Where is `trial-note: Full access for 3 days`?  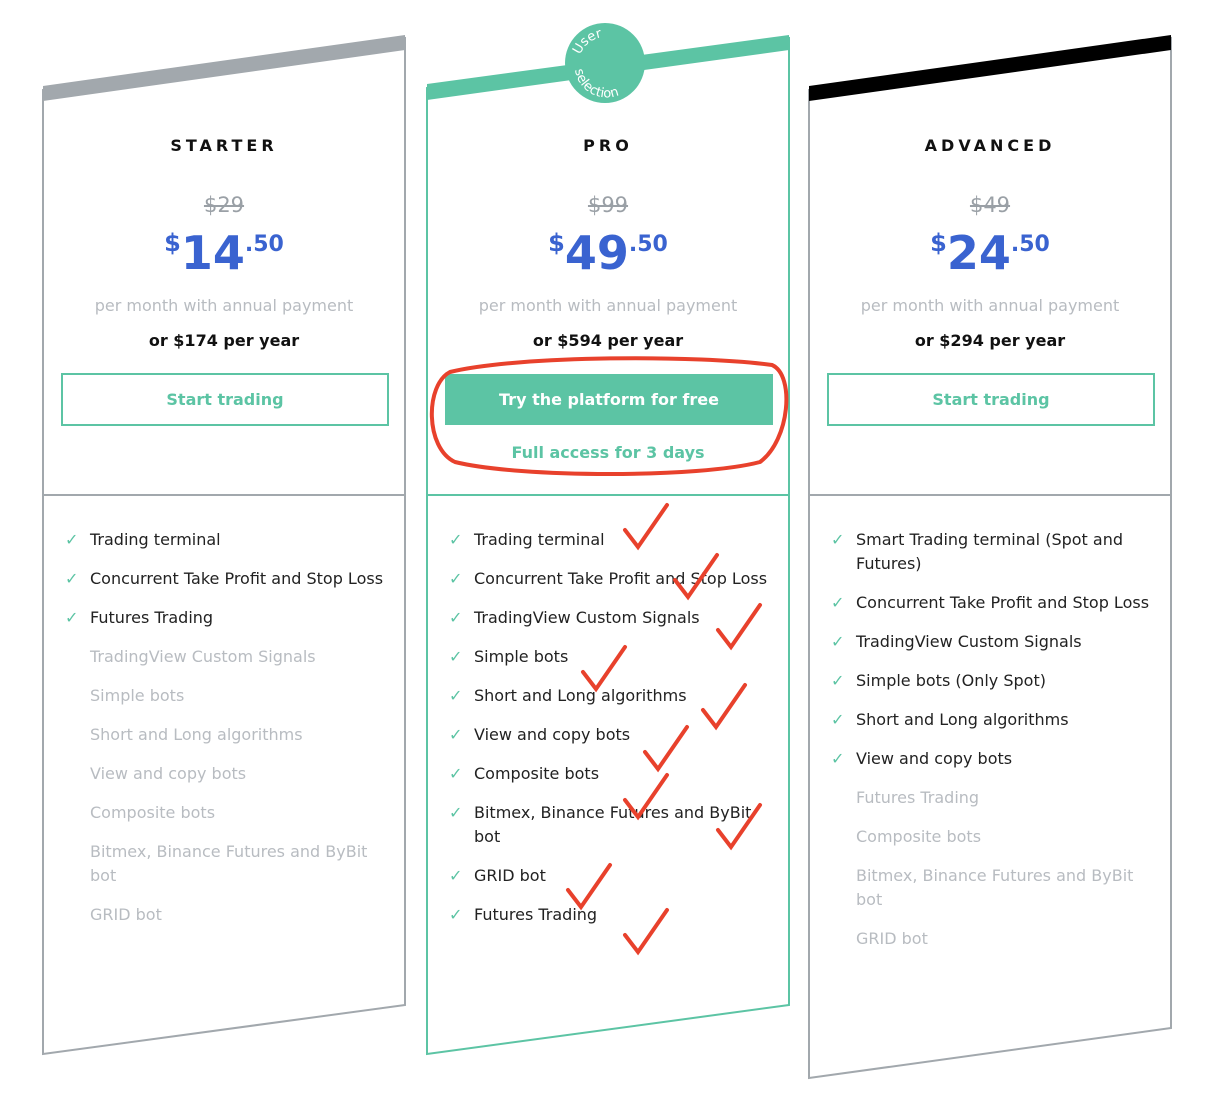
trial-note: Full access for 3 days is located at coordinates (608, 452).